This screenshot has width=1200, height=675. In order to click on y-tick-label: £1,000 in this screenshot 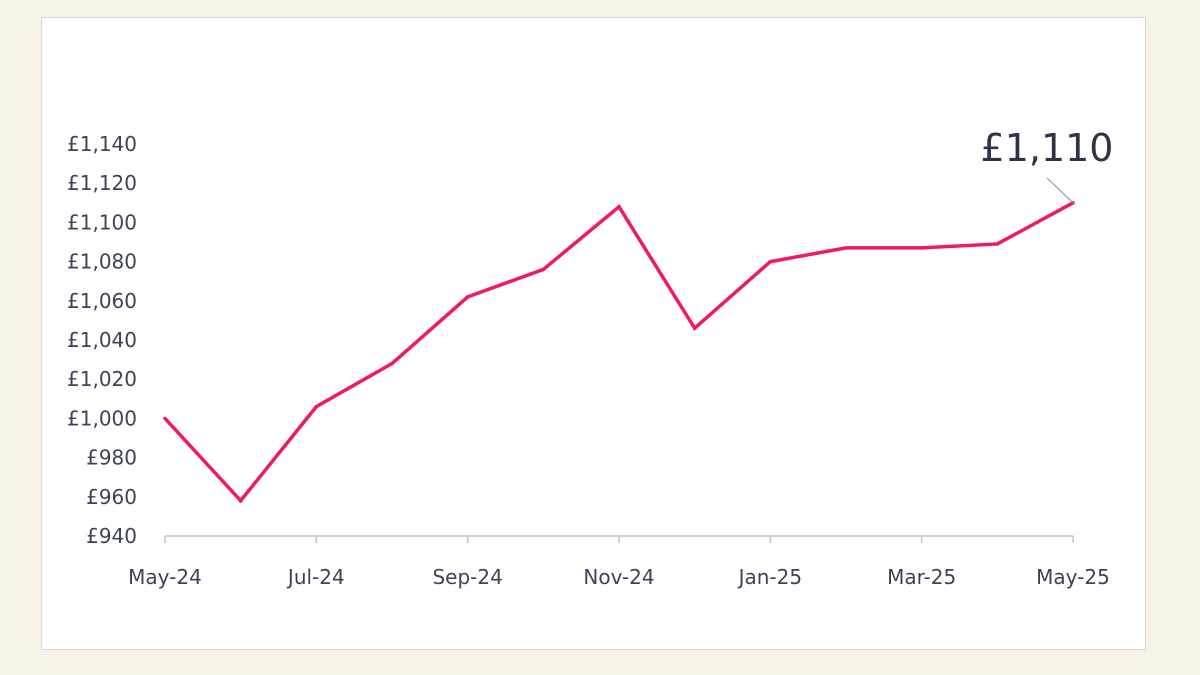, I will do `click(102, 418)`.